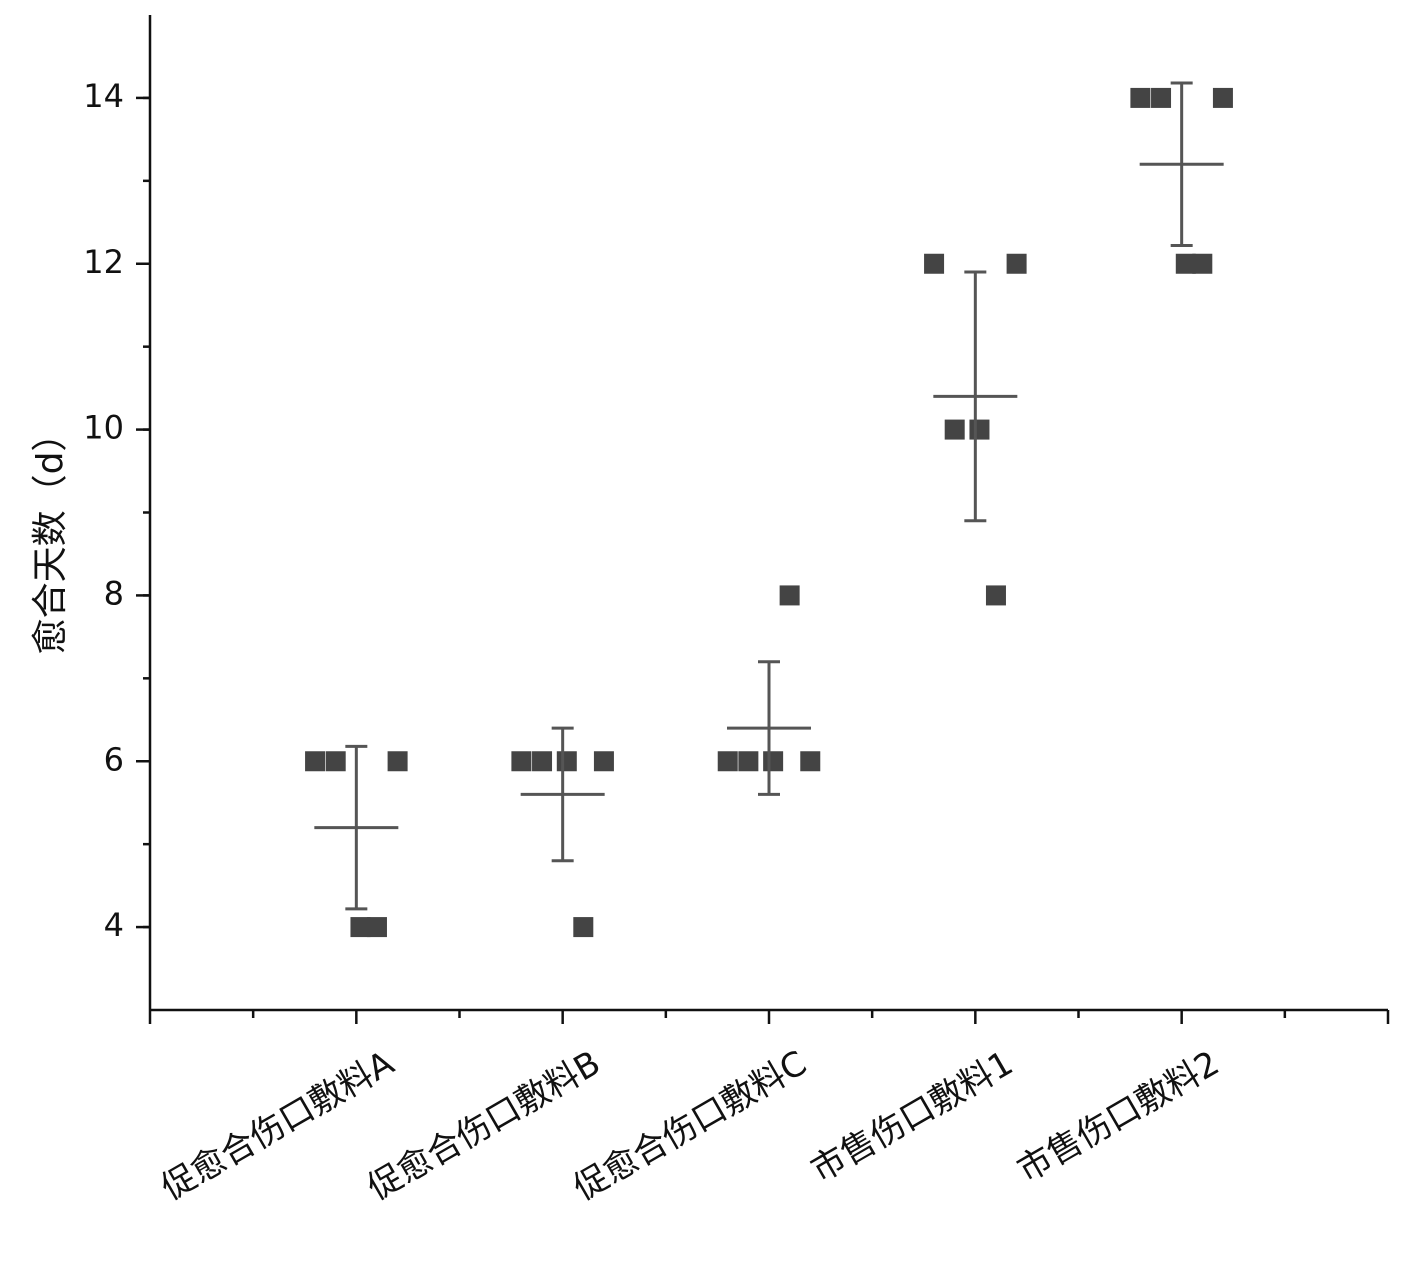  I want to click on y-tick-label: 10, so click(103, 428).